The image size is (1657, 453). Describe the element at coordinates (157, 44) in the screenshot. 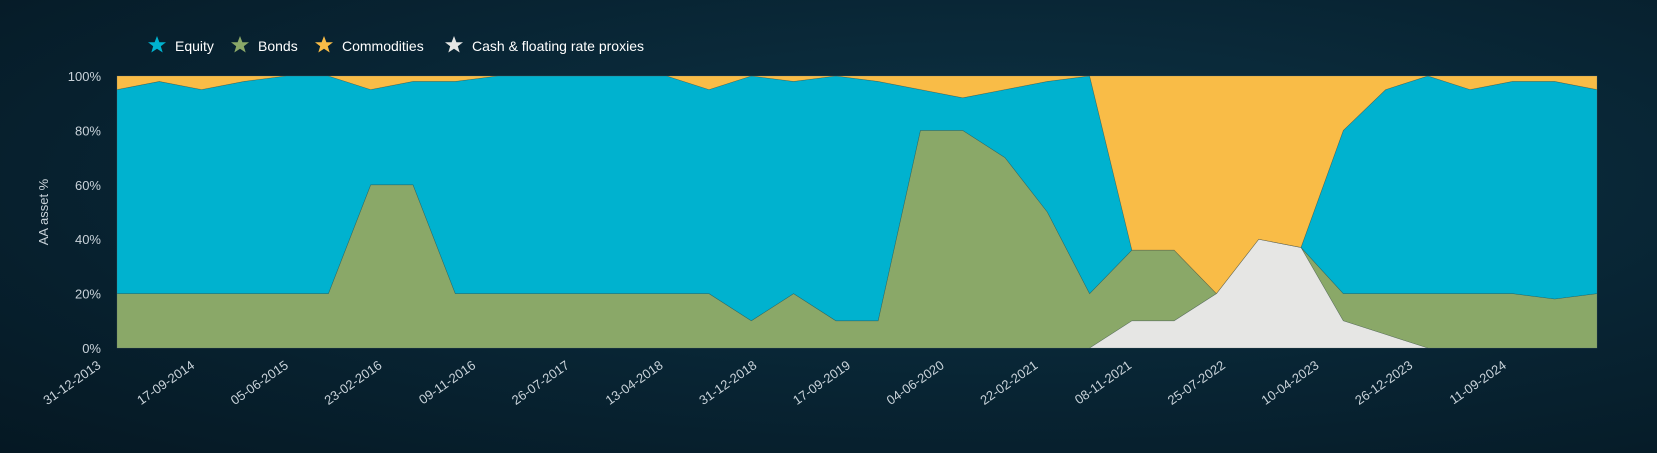

I see `legend-equity-star-icon` at that location.